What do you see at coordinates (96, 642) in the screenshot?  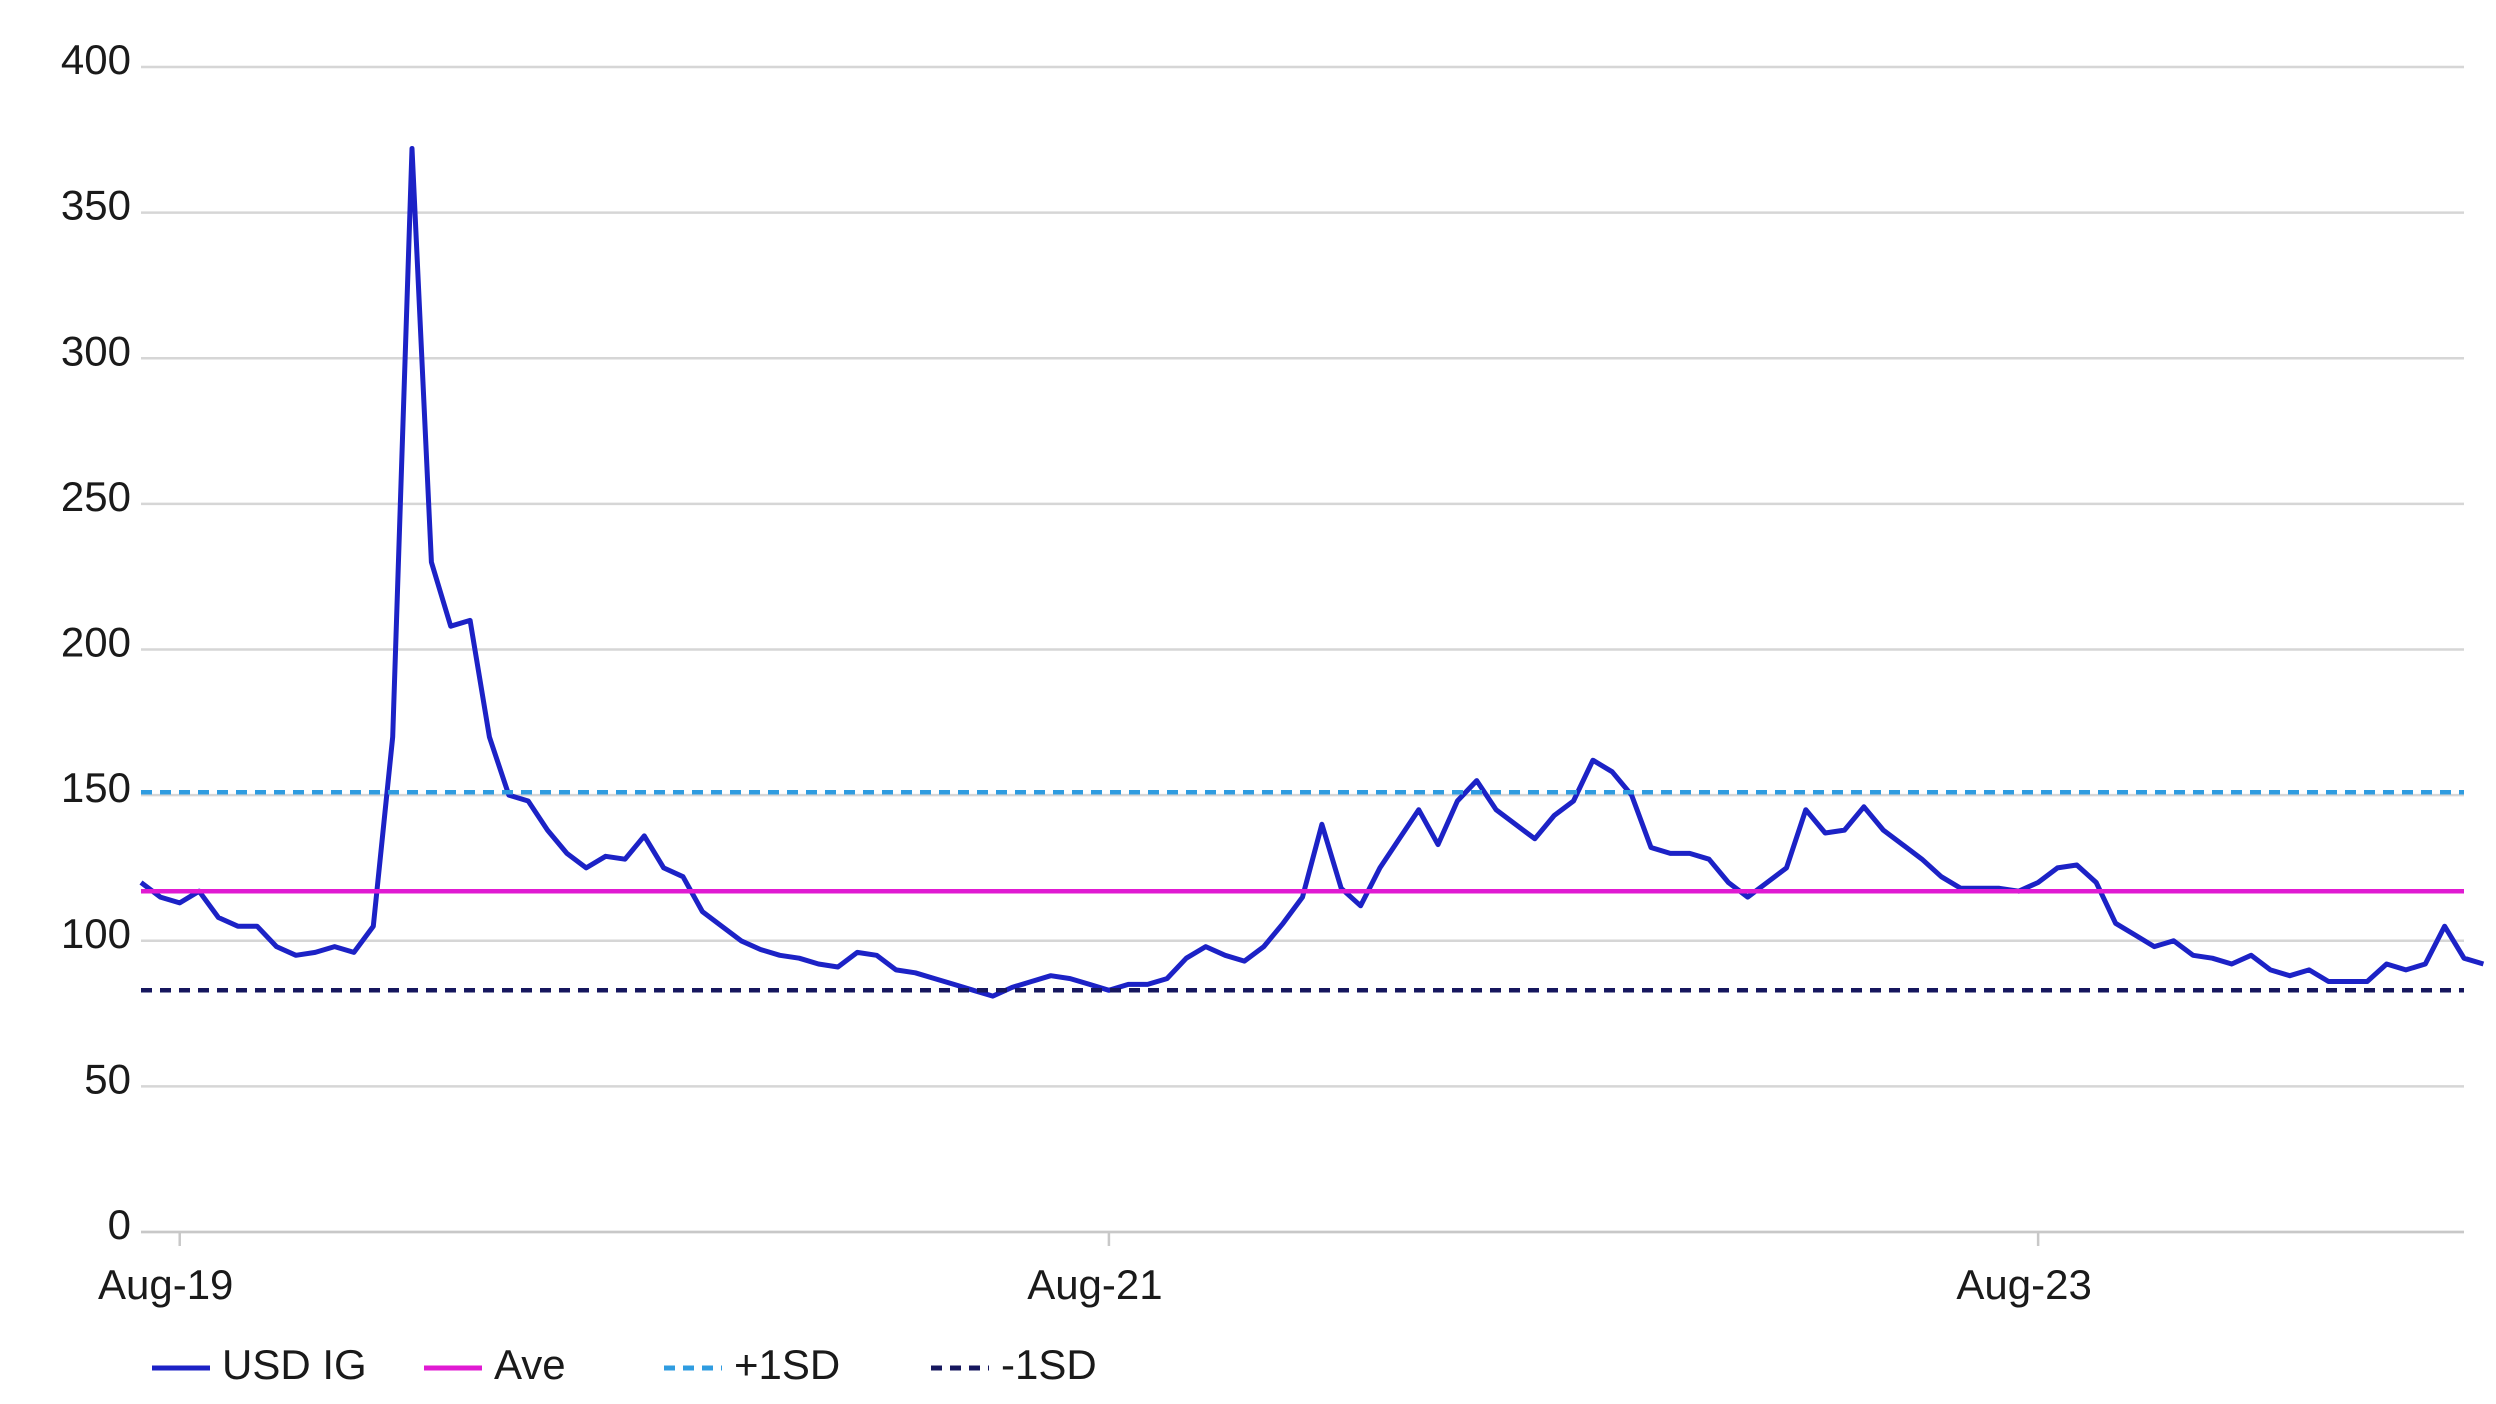 I see `y-tick-label: 200` at bounding box center [96, 642].